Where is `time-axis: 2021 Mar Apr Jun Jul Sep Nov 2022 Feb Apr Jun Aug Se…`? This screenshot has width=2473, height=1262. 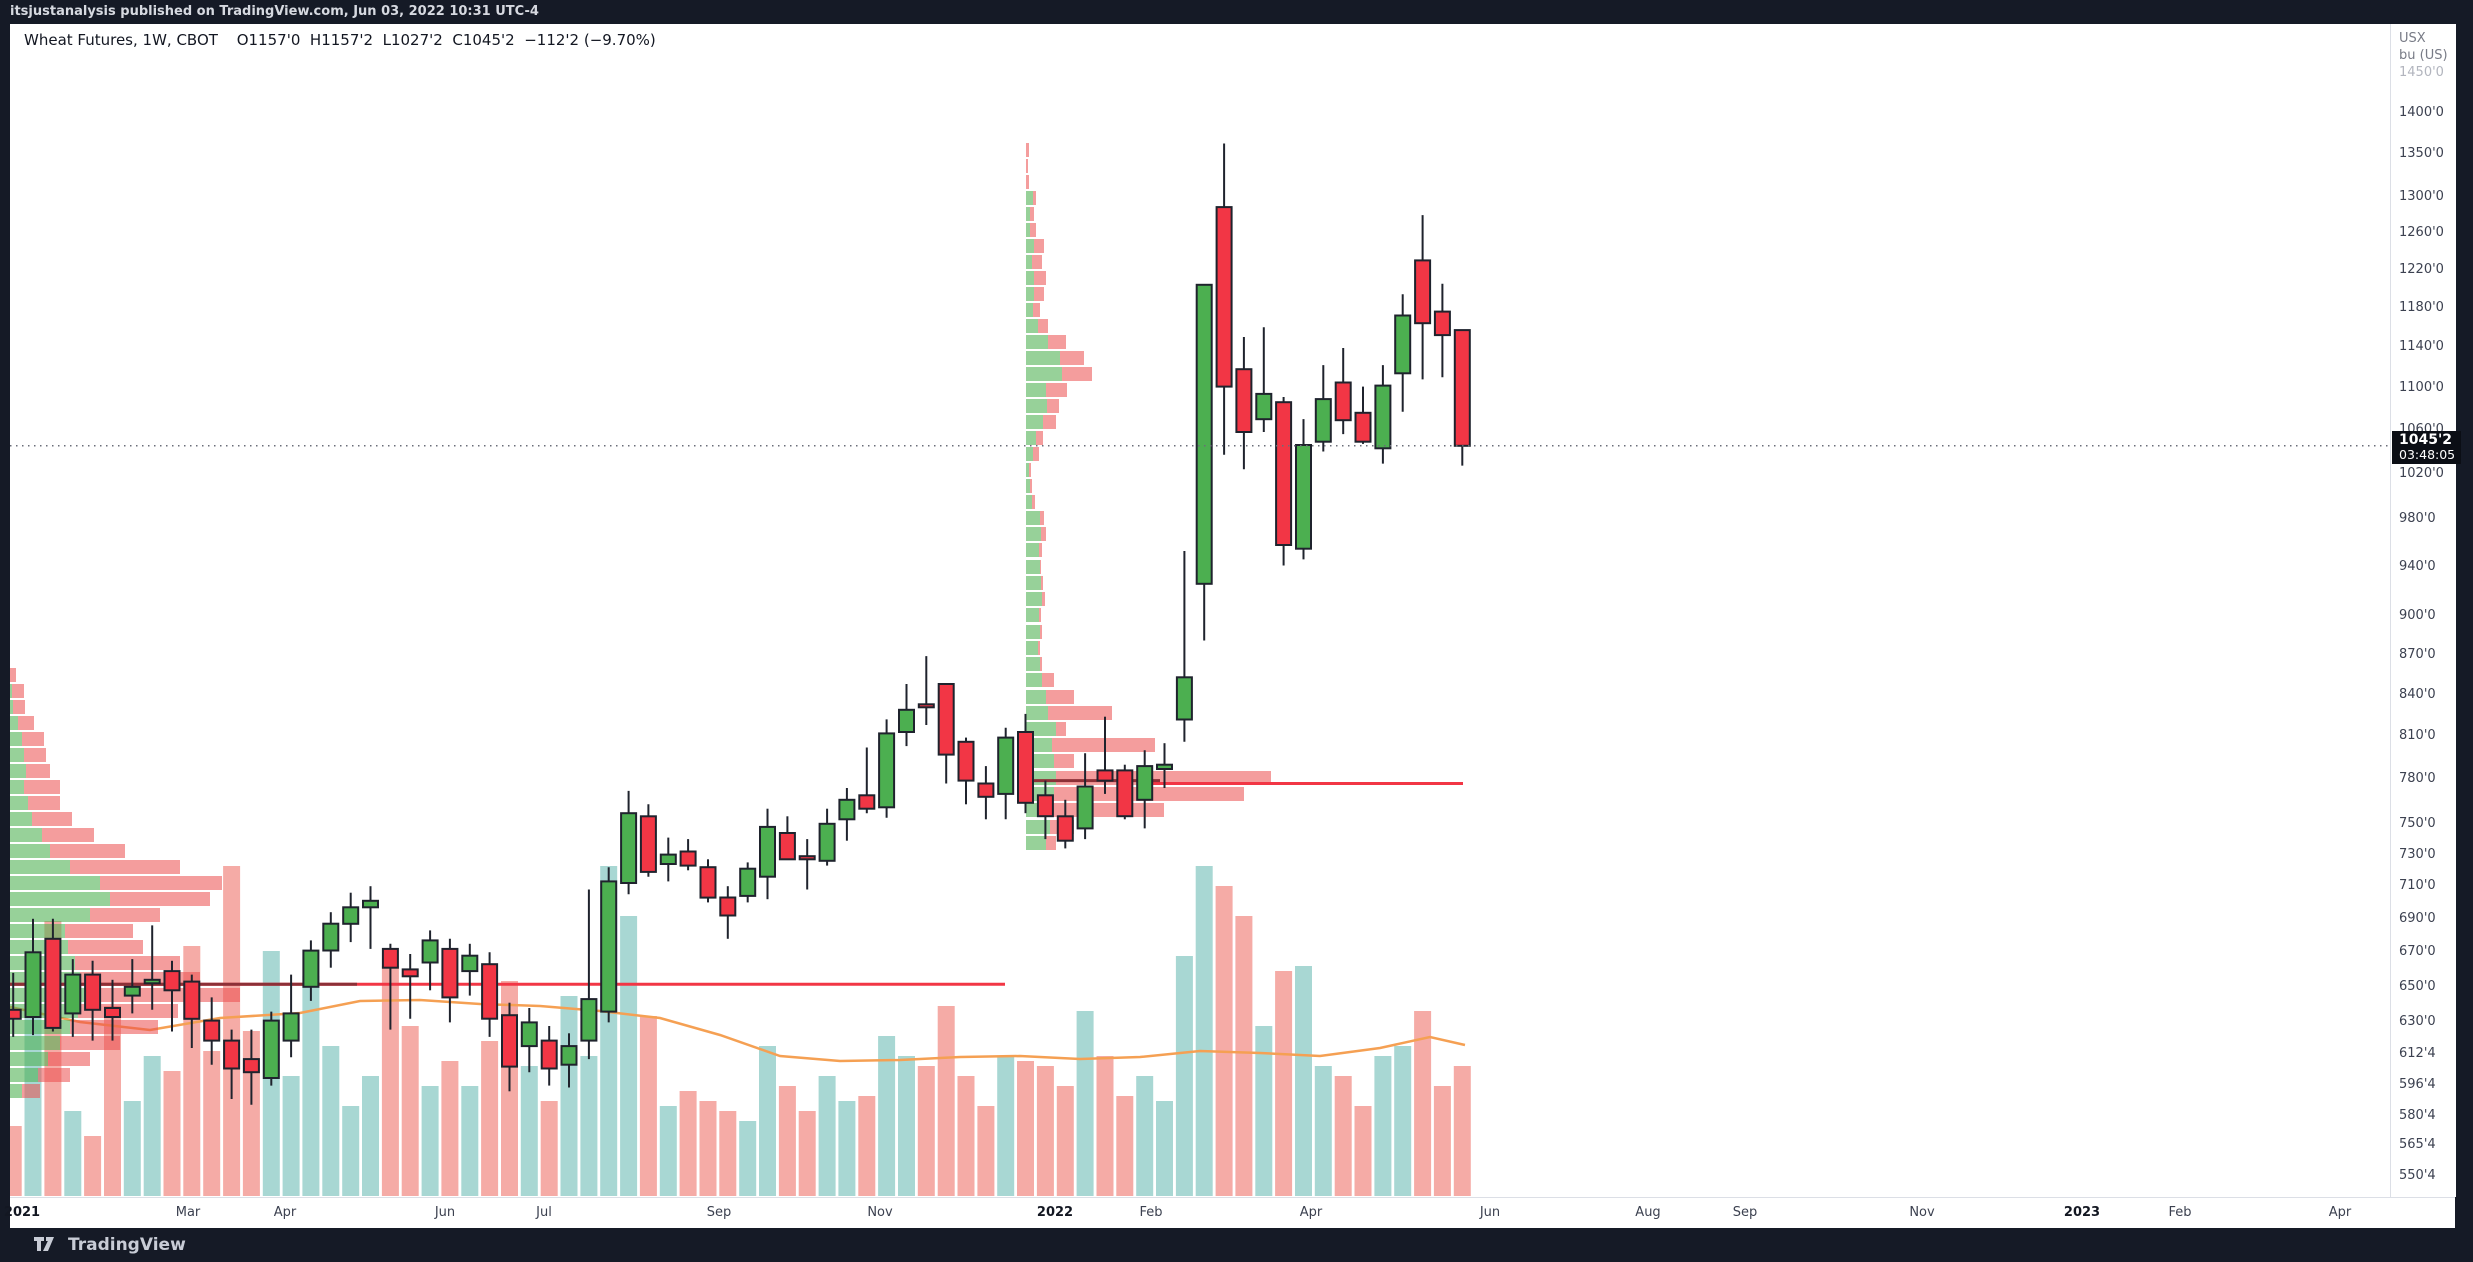 time-axis: 2021 Mar Apr Jun Jul Sep Nov 2022 Feb Apr Jun Aug Se… is located at coordinates (1229, 1213).